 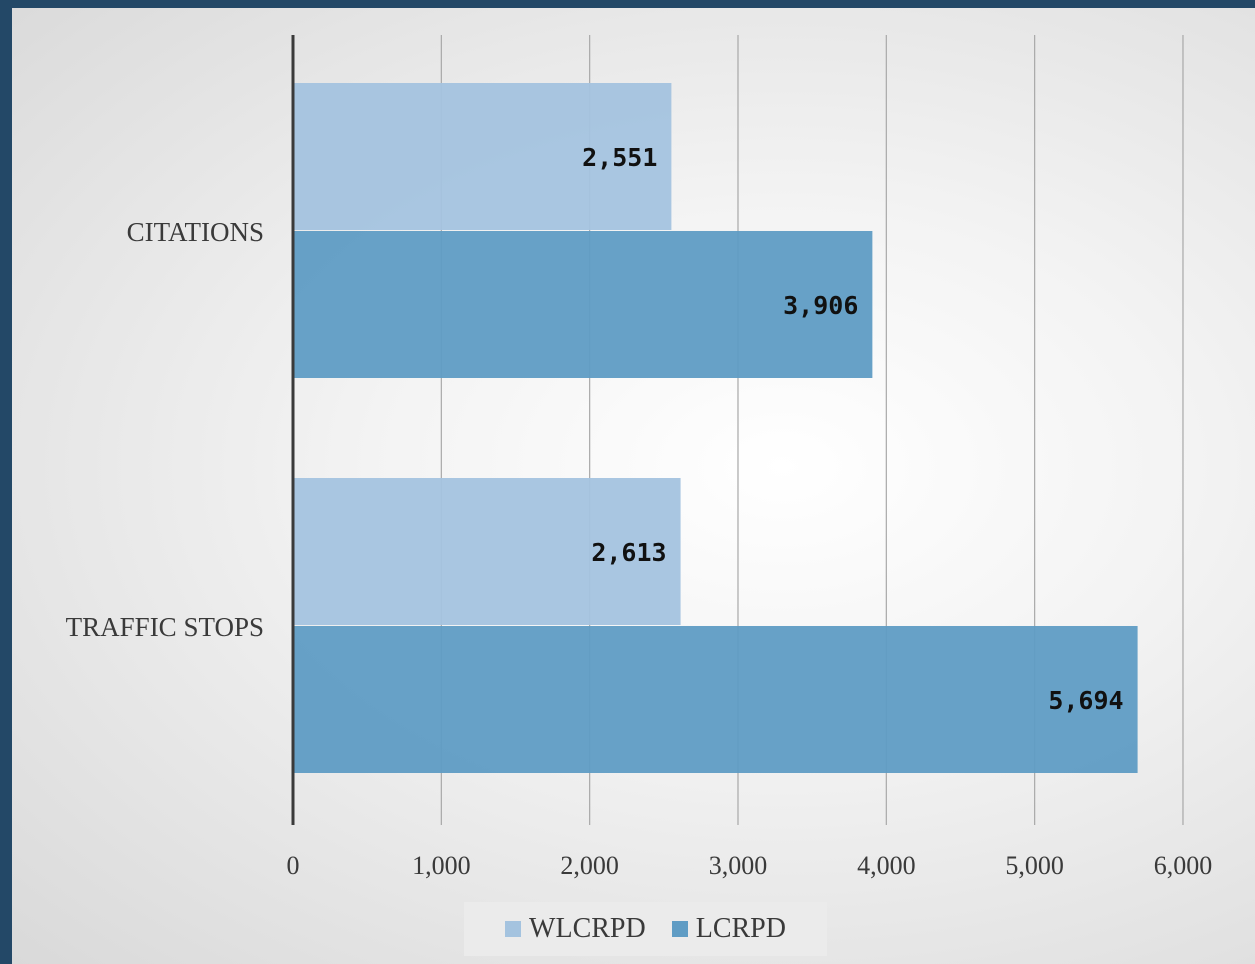 What do you see at coordinates (886, 865) in the screenshot?
I see `tick-label: 4,000` at bounding box center [886, 865].